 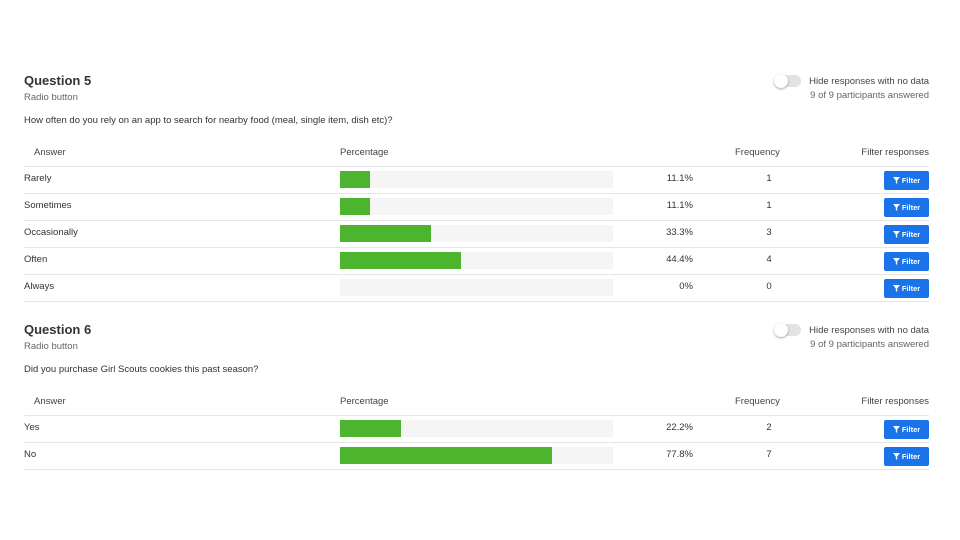 What do you see at coordinates (39, 286) in the screenshot?
I see `answer-label: Always` at bounding box center [39, 286].